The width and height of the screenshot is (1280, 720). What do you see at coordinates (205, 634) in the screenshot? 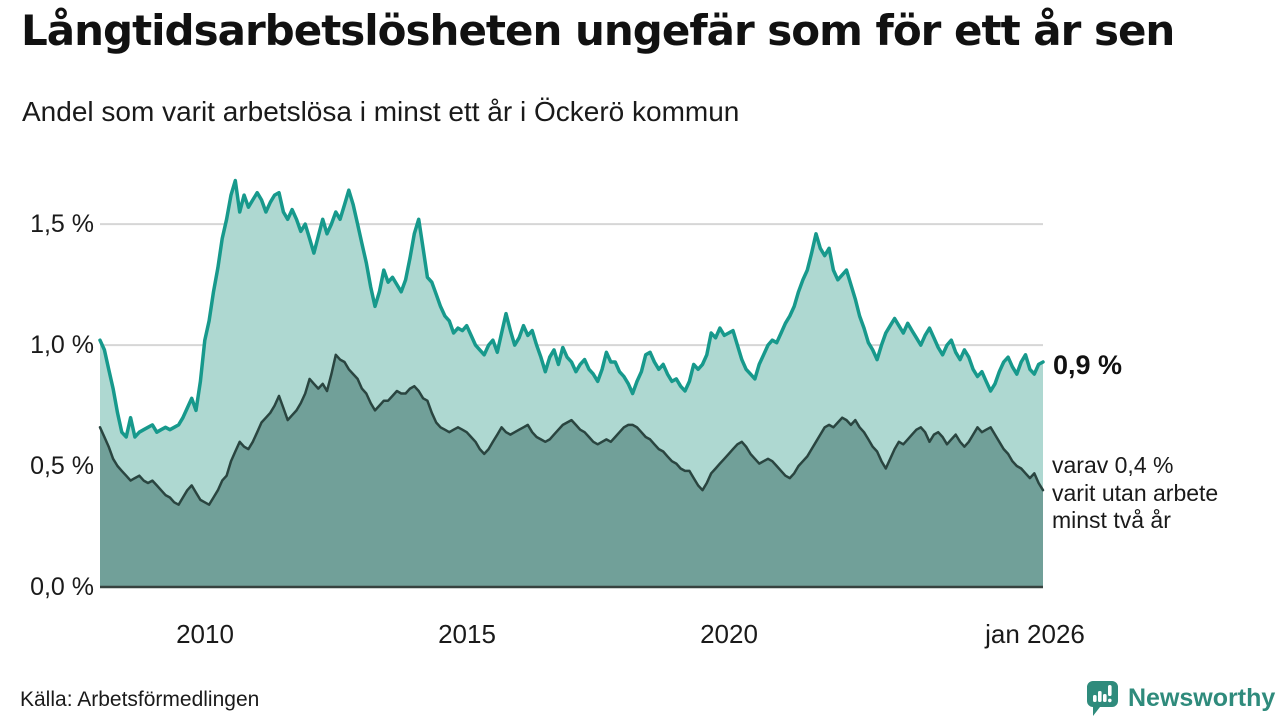
I see `x-tick-label: 2010` at bounding box center [205, 634].